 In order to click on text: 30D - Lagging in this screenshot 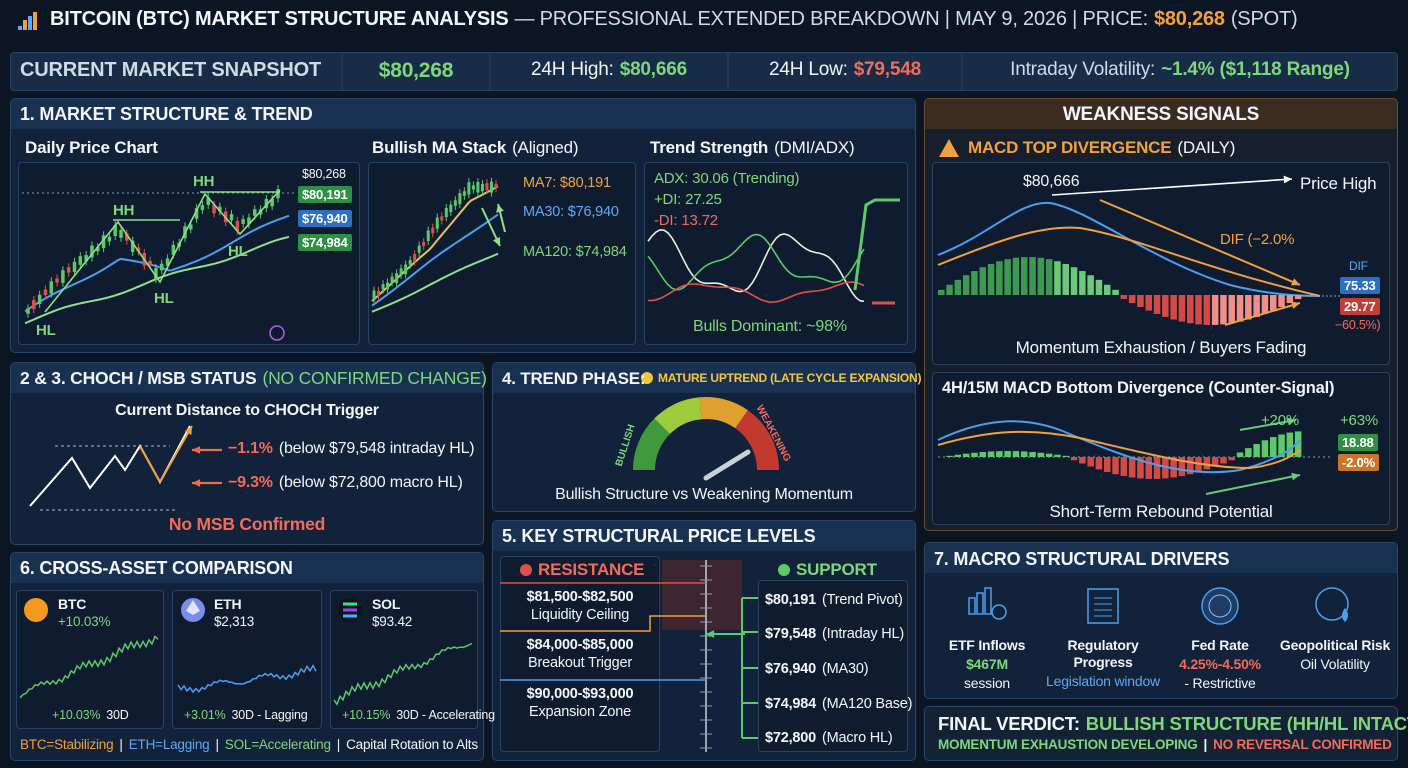, I will do `click(269, 715)`.